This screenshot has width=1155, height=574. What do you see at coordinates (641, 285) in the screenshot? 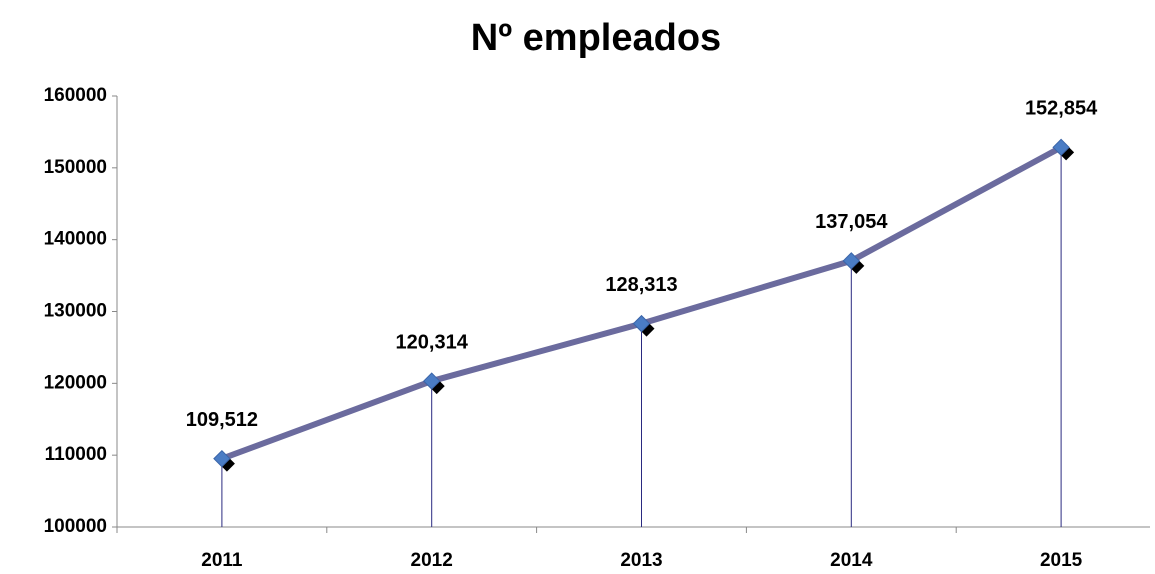
I see `data-label: 128,313` at bounding box center [641, 285].